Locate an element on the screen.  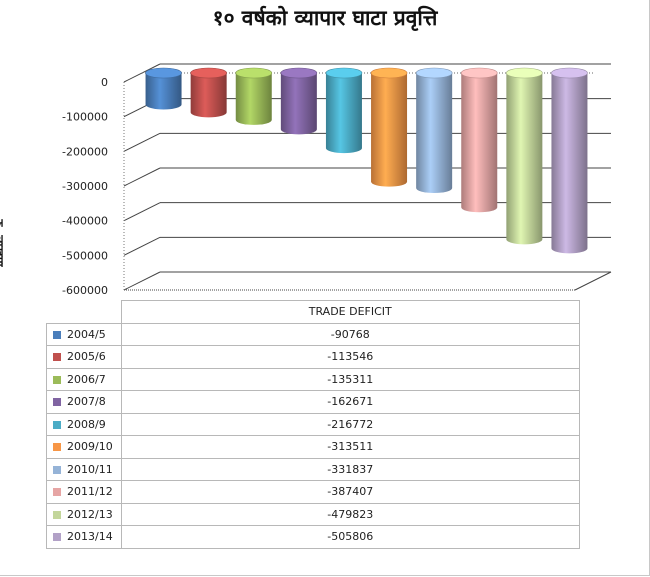
value-cell: -387407 is located at coordinates (350, 492).